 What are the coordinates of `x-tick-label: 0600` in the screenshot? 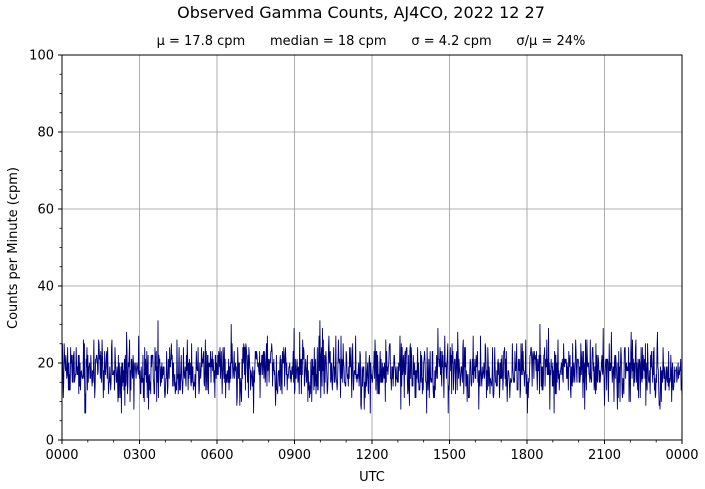 It's located at (216, 455).